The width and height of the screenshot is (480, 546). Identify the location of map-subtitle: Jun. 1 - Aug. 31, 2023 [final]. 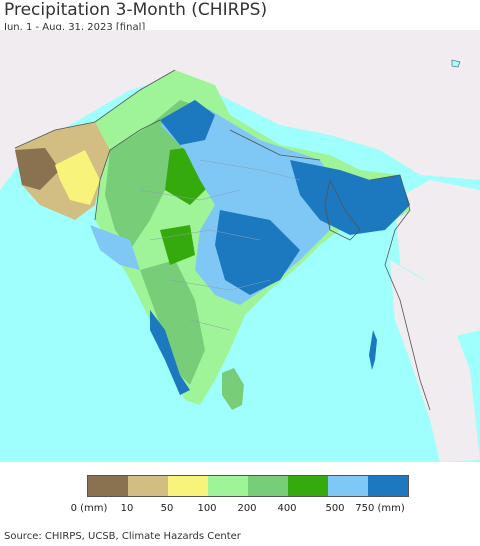
(75, 27).